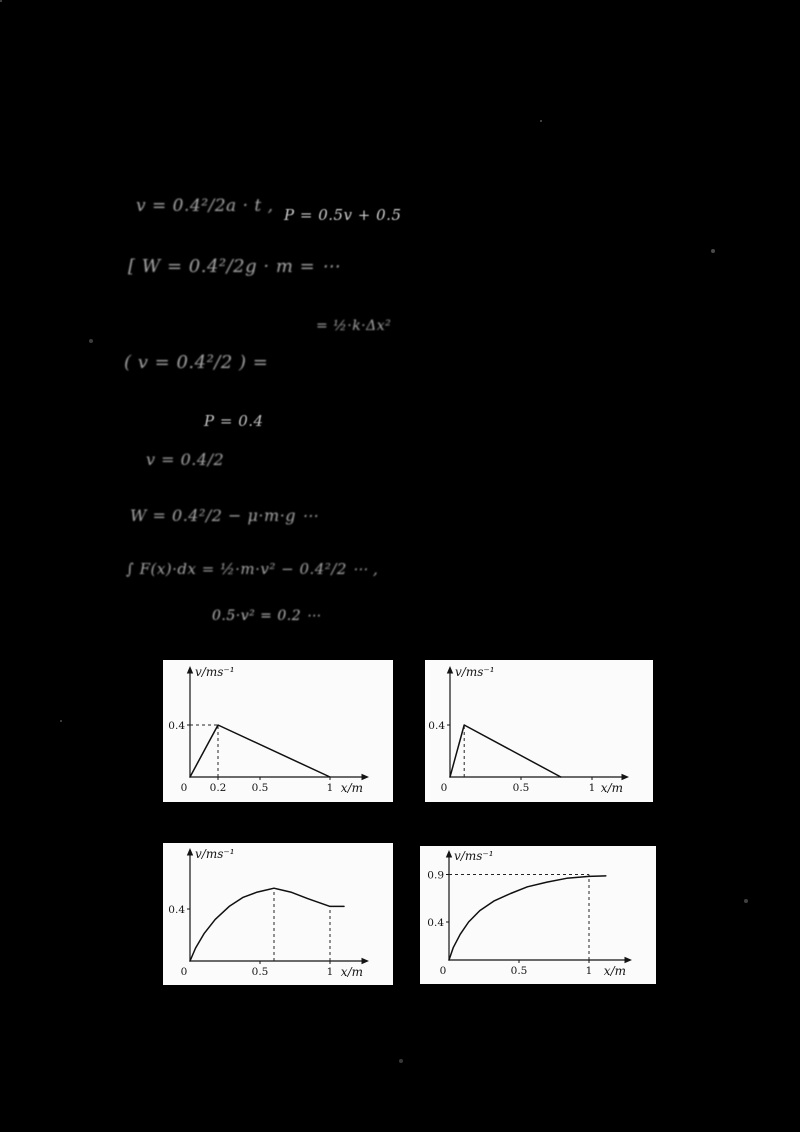 The height and width of the screenshot is (1132, 800). I want to click on chart-top-left: 0 0.2 0.5 1 0.4 v/ms⁻¹ x/m, so click(278, 731).